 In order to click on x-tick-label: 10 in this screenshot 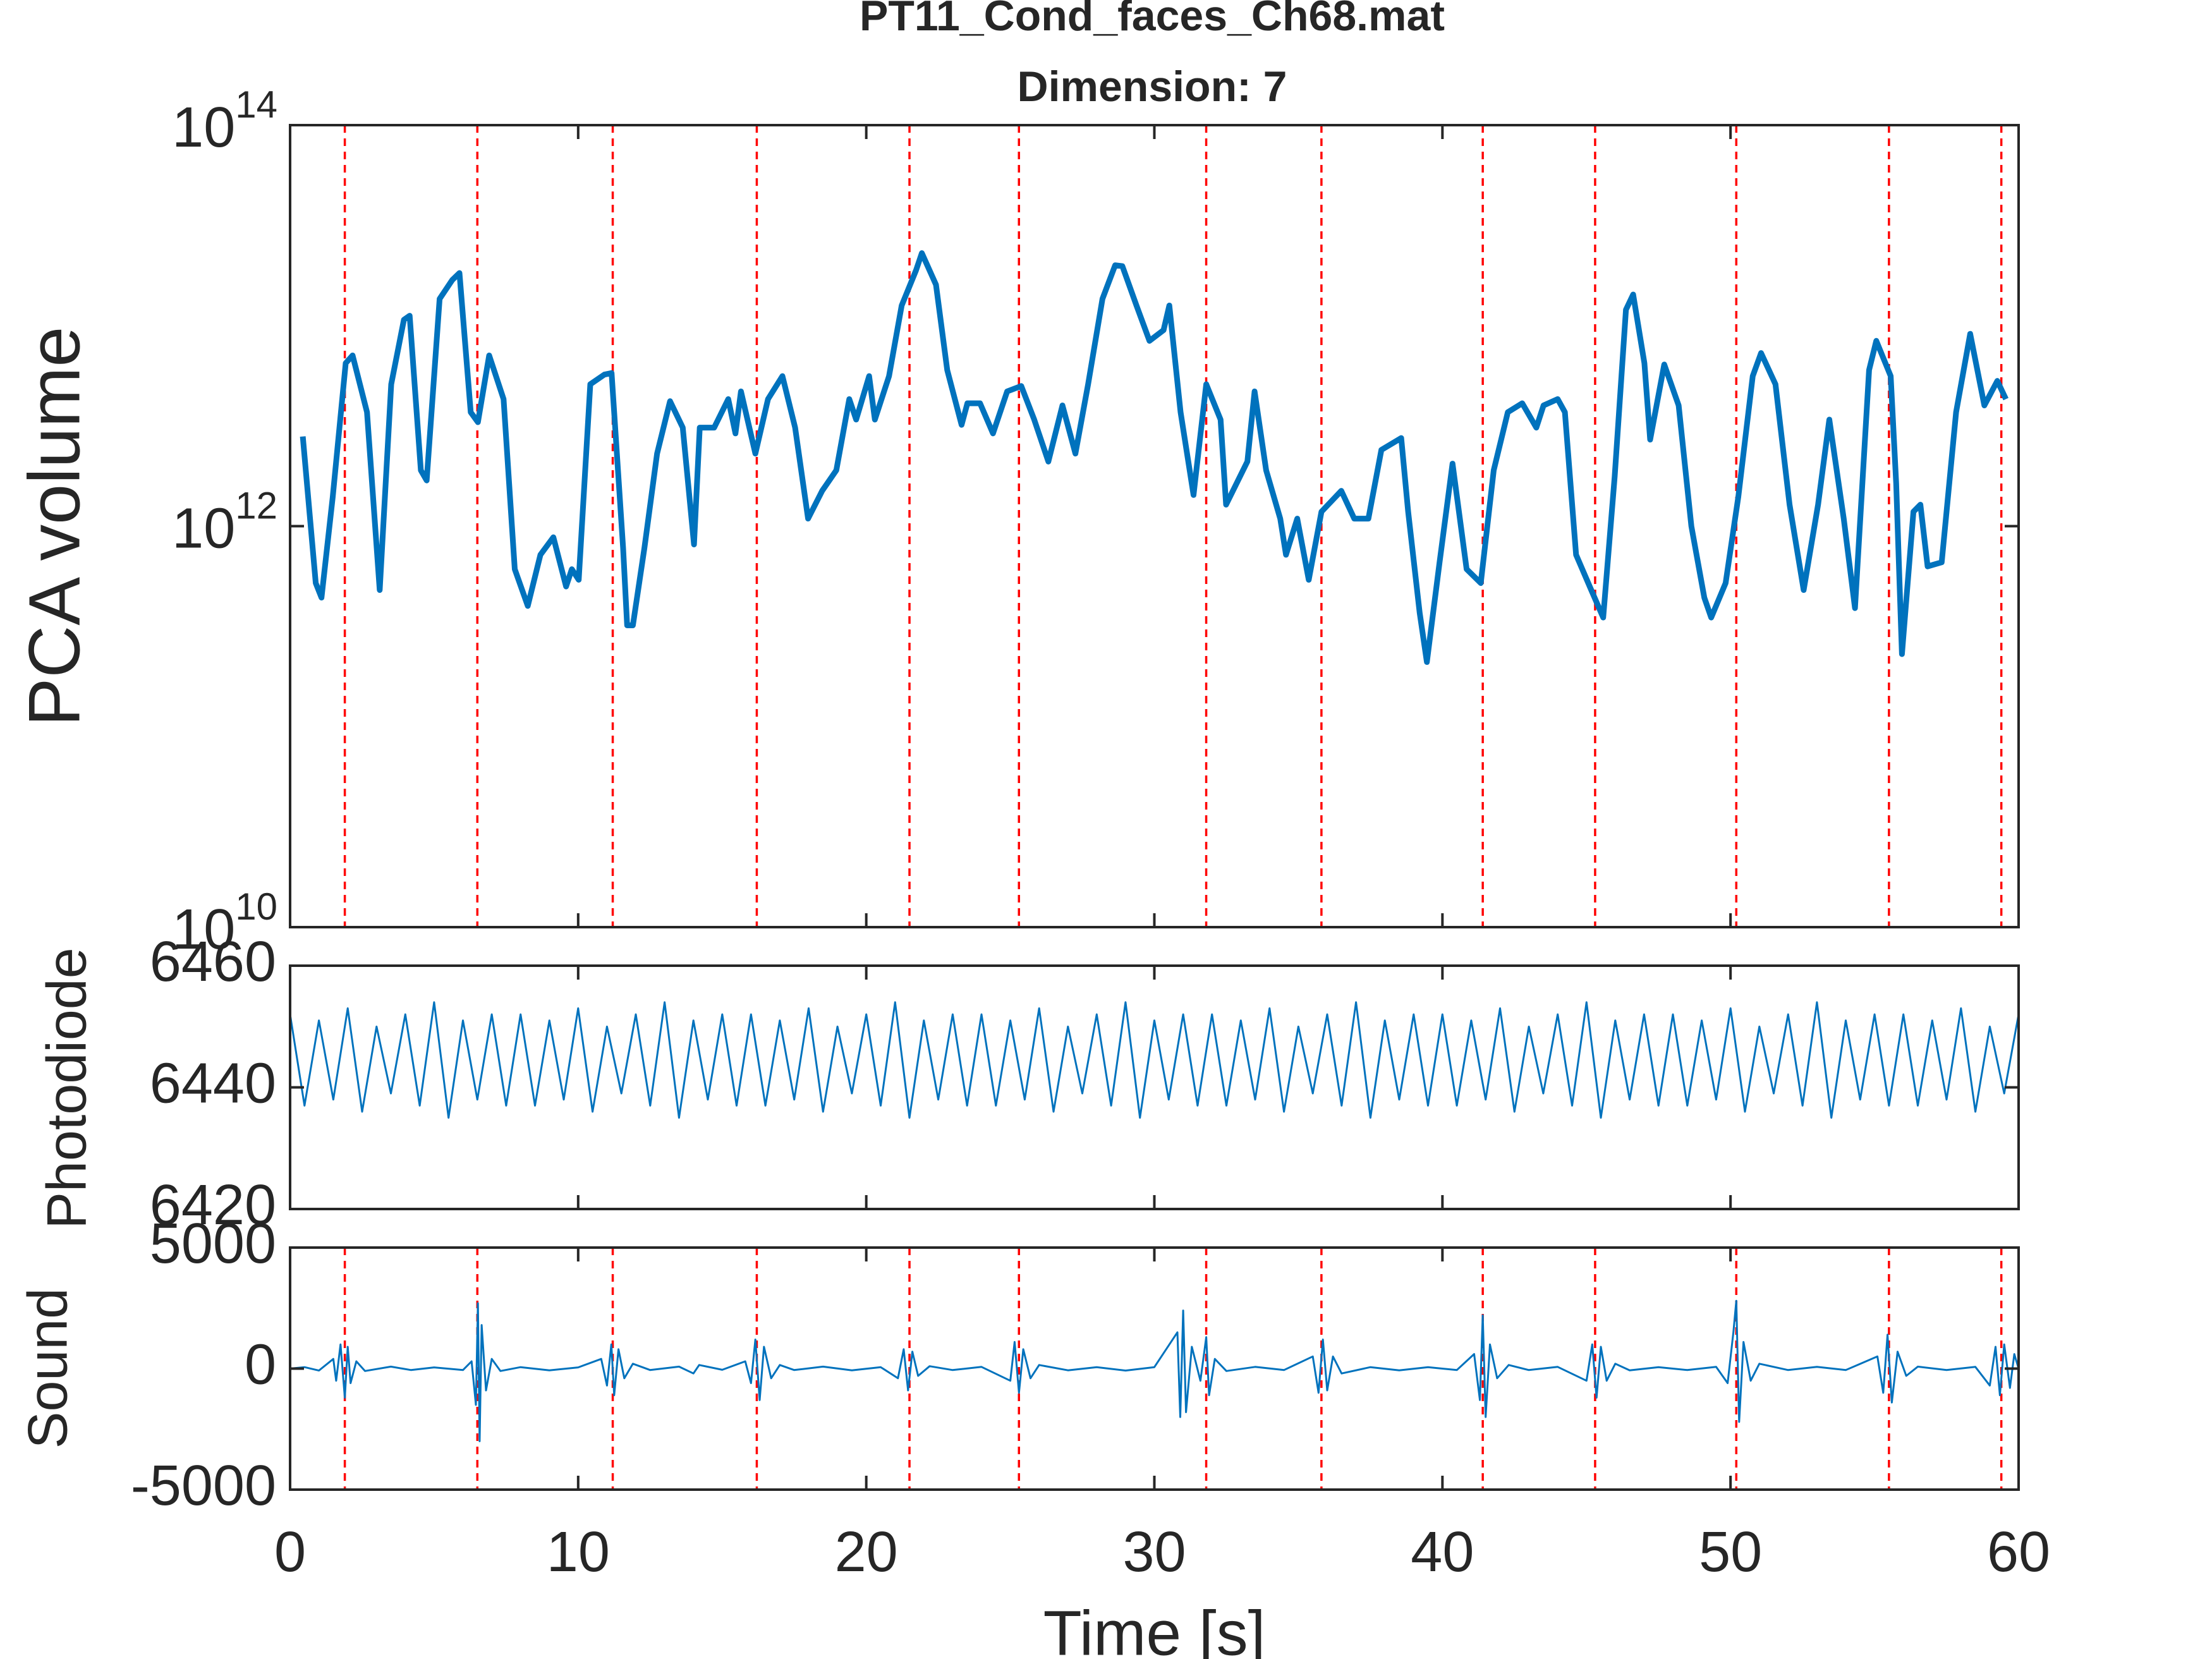, I will do `click(578, 1552)`.